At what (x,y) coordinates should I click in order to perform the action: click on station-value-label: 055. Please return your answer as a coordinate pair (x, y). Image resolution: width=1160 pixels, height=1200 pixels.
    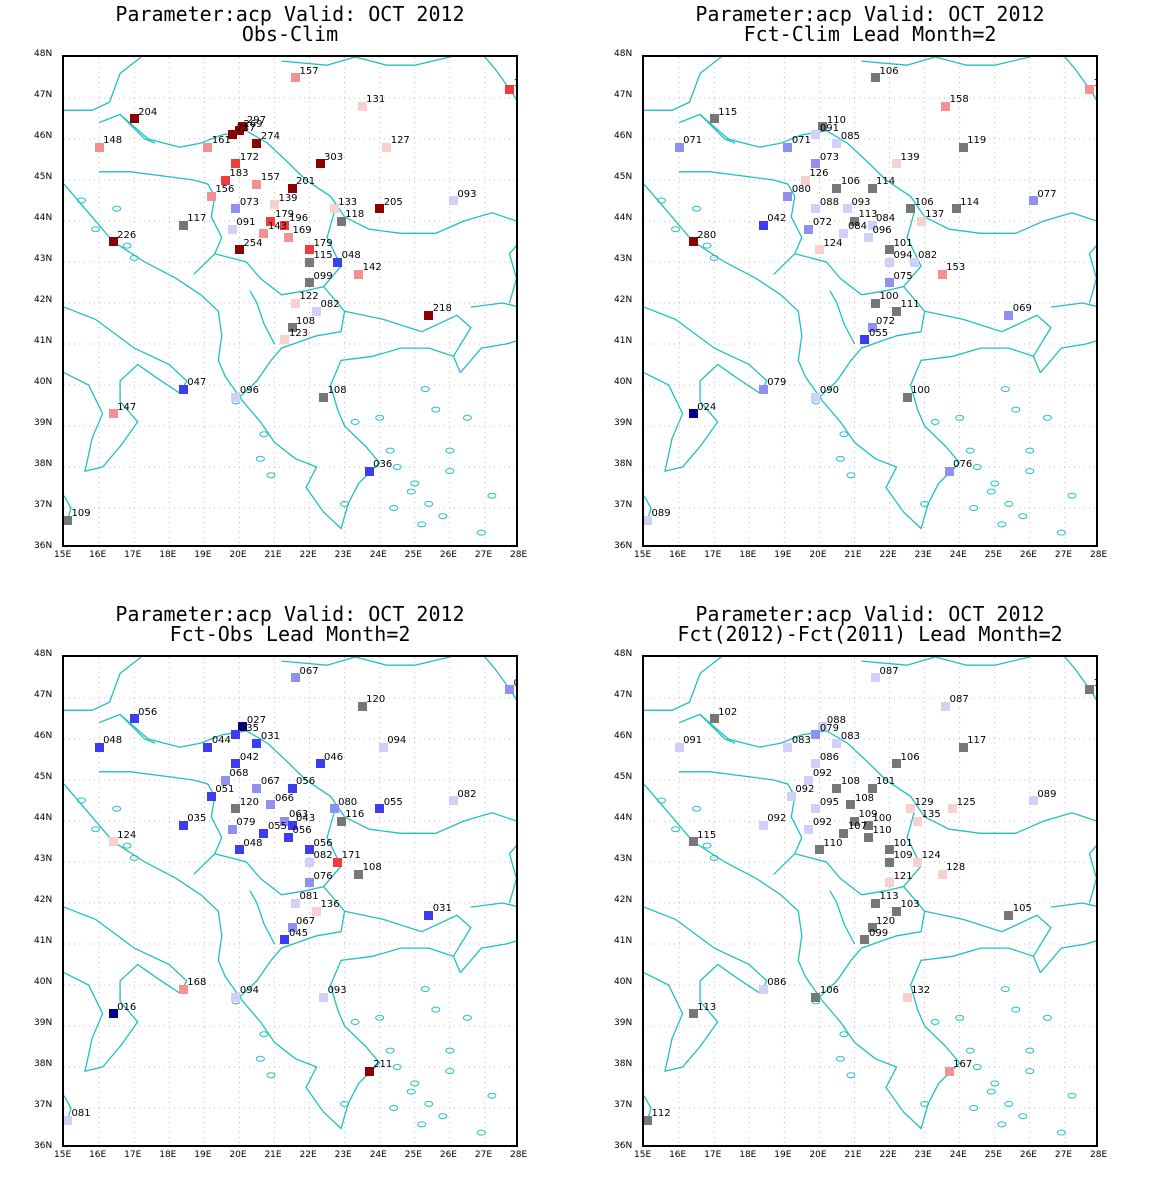
    Looking at the image, I should click on (277, 827).